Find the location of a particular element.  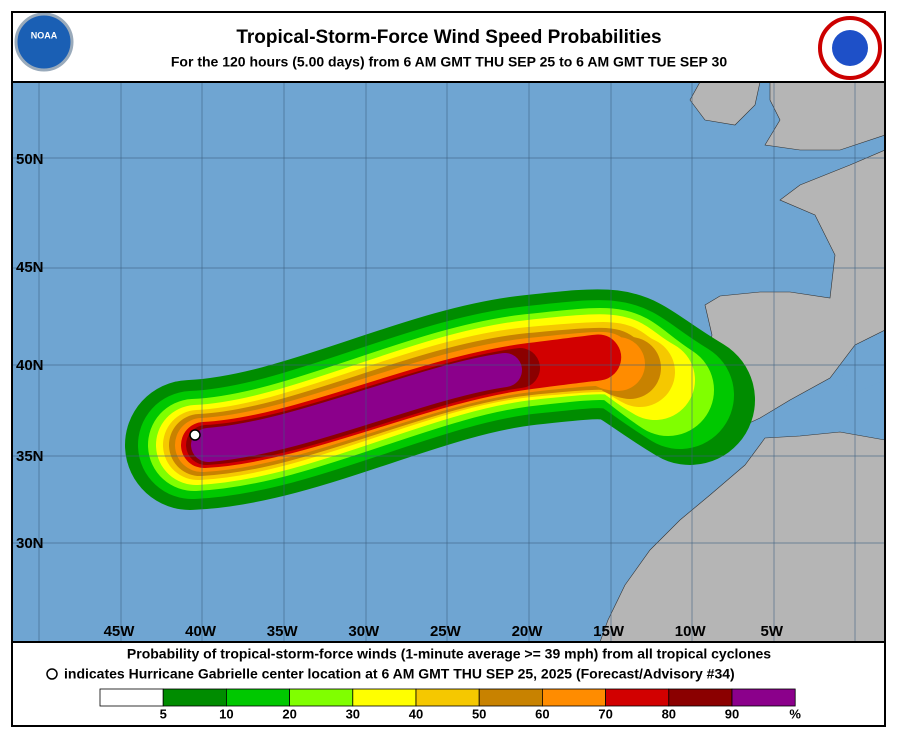

lat-label: 40N is located at coordinates (30, 365).